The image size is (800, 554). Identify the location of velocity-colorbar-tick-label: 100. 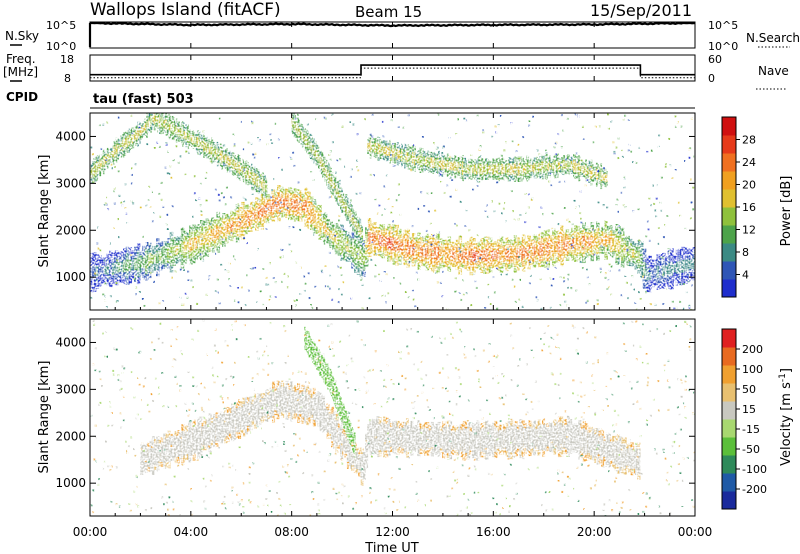
(752, 369).